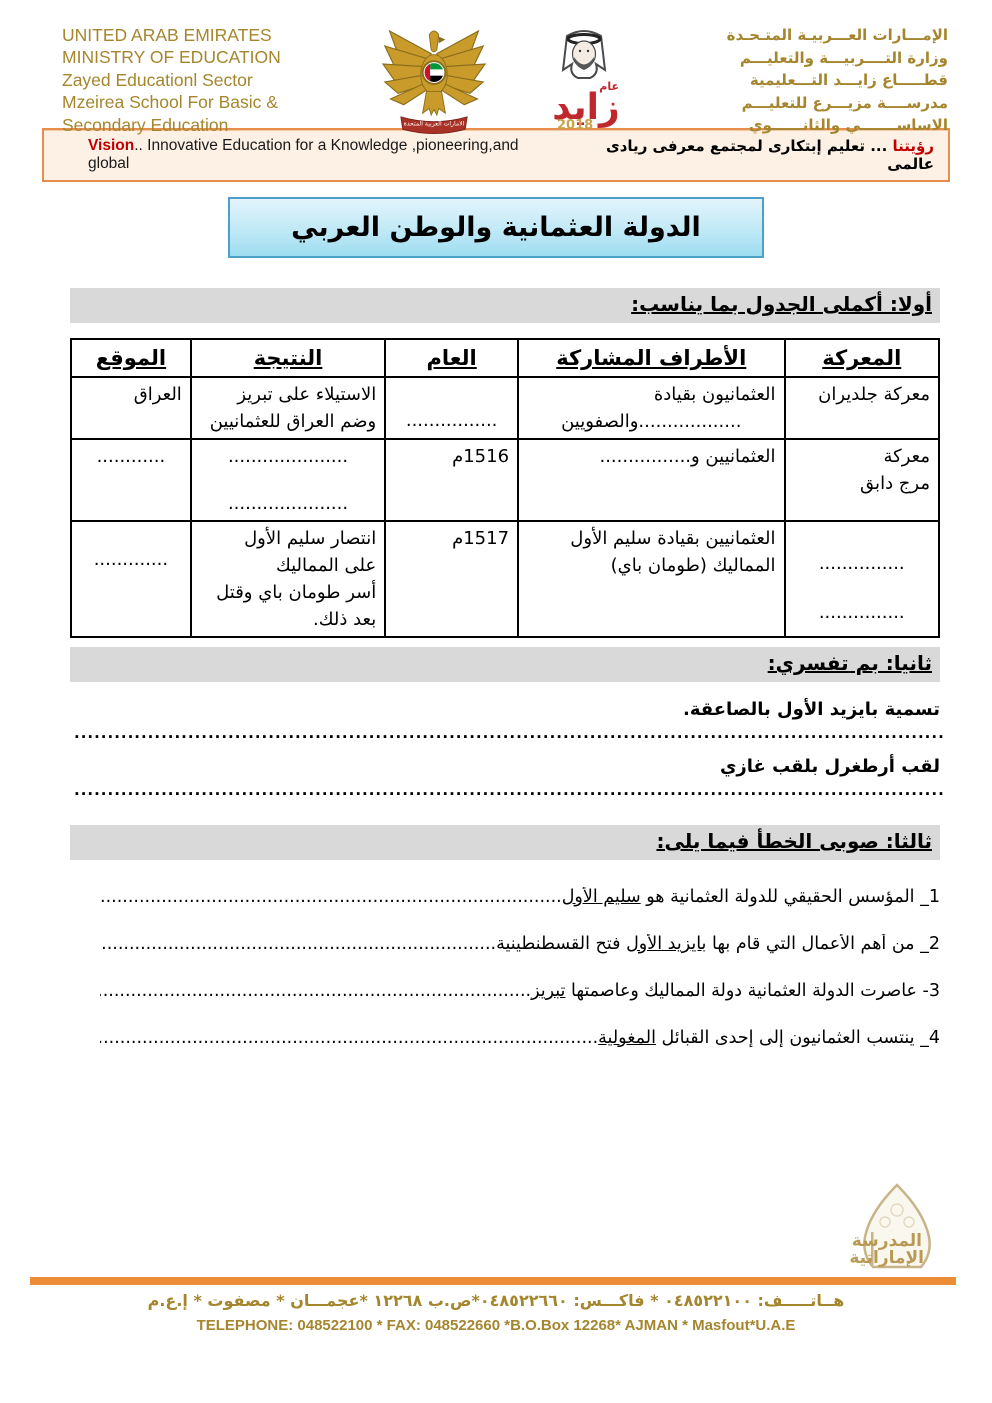  Describe the element at coordinates (506, 82) in the screenshot. I see `header-logos: الامارات العربية المتحدة عام زايد 2018` at that location.